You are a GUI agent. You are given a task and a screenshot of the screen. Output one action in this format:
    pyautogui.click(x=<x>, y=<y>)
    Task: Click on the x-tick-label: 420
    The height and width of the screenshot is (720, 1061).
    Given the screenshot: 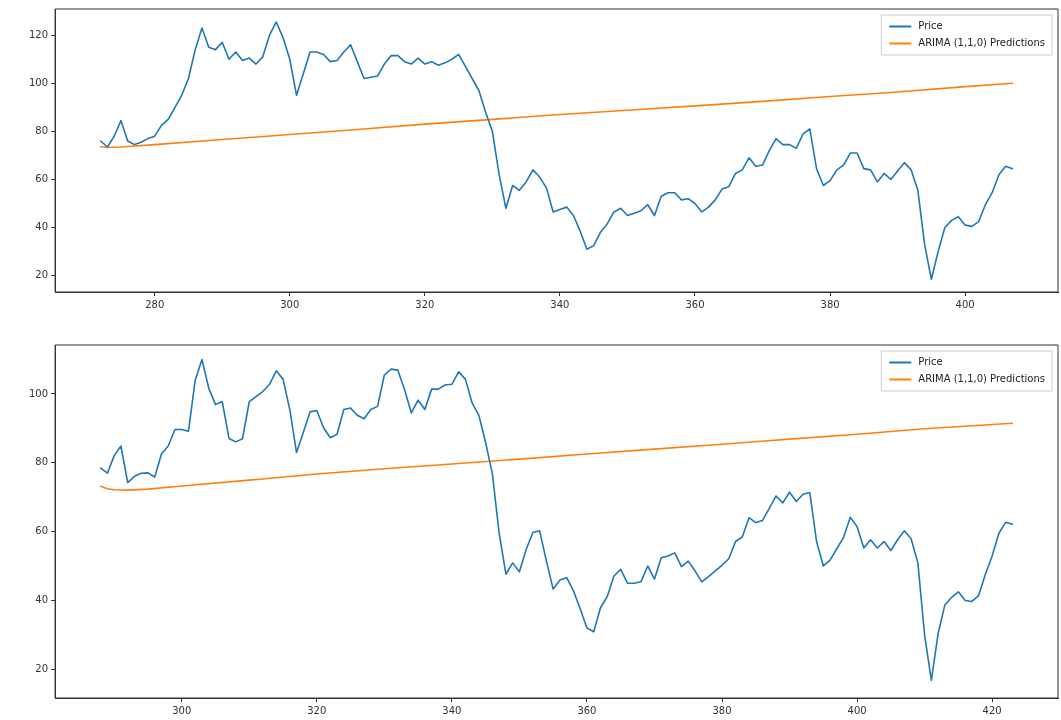 What is the action you would take?
    pyautogui.click(x=992, y=710)
    